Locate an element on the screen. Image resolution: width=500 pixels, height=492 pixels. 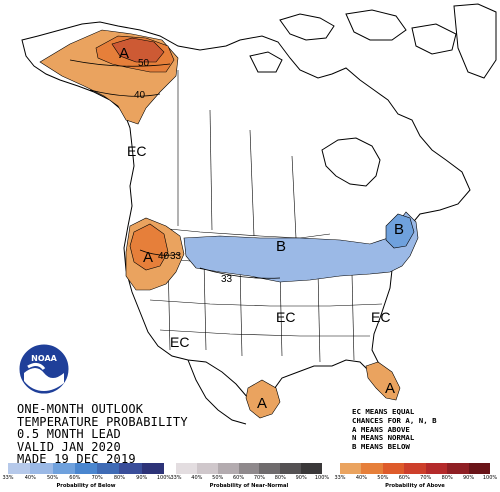
northeast-below-core is located at coordinates (400, 231).